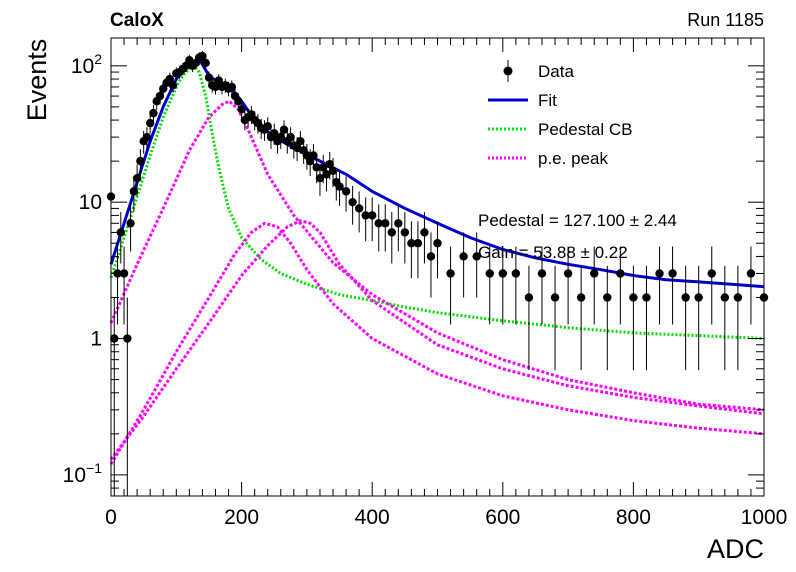 This screenshot has height=572, width=796. What do you see at coordinates (37, 80) in the screenshot?
I see `y-axis-label: Events` at bounding box center [37, 80].